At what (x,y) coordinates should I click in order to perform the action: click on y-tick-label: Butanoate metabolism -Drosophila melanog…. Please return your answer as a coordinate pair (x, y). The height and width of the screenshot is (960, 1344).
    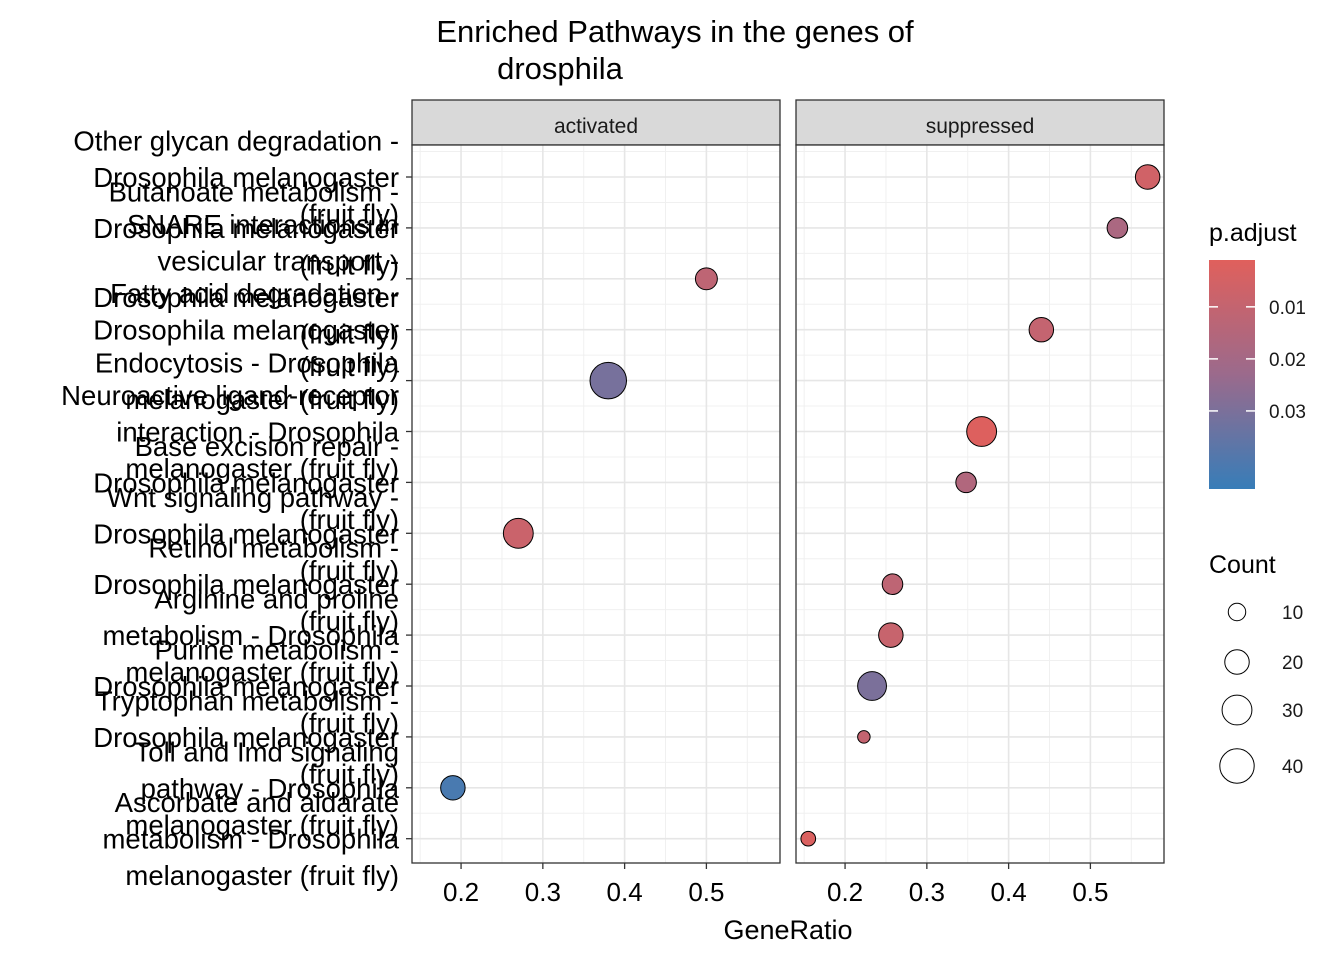
    Looking at the image, I should click on (246, 228).